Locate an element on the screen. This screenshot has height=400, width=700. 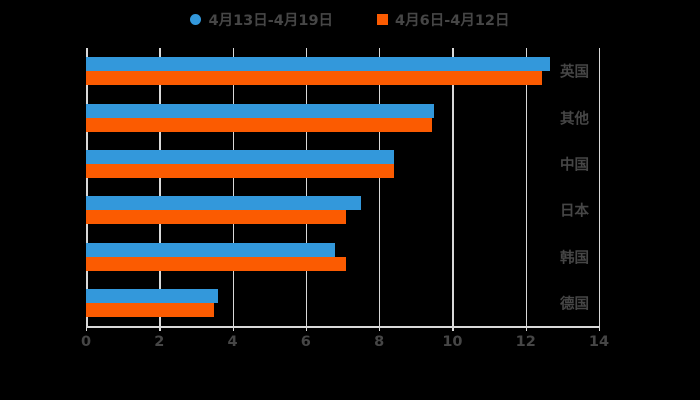
y-axis-tick-label: 德国 is located at coordinates (574, 304).